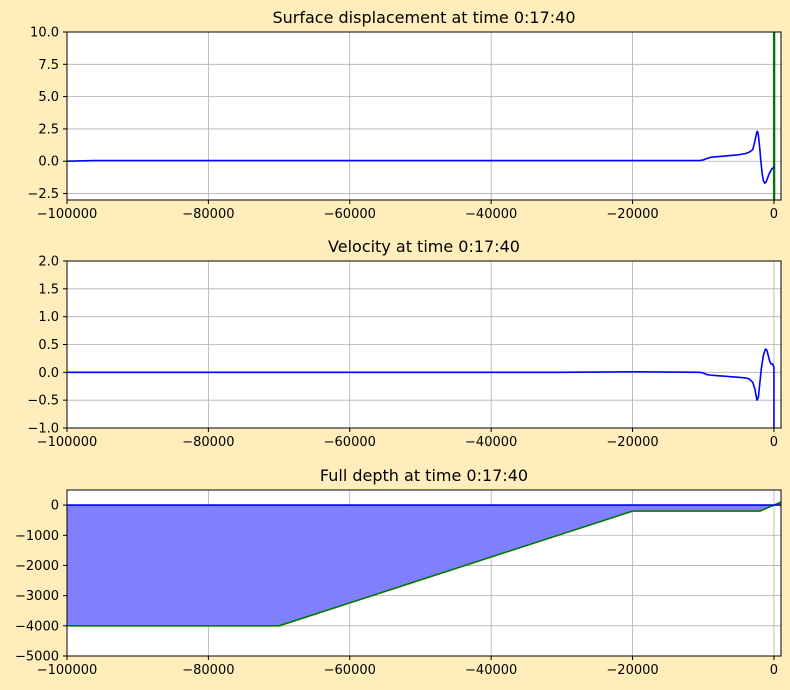 The width and height of the screenshot is (790, 690). I want to click on depth-y-tick-label: −5000, so click(37, 657).